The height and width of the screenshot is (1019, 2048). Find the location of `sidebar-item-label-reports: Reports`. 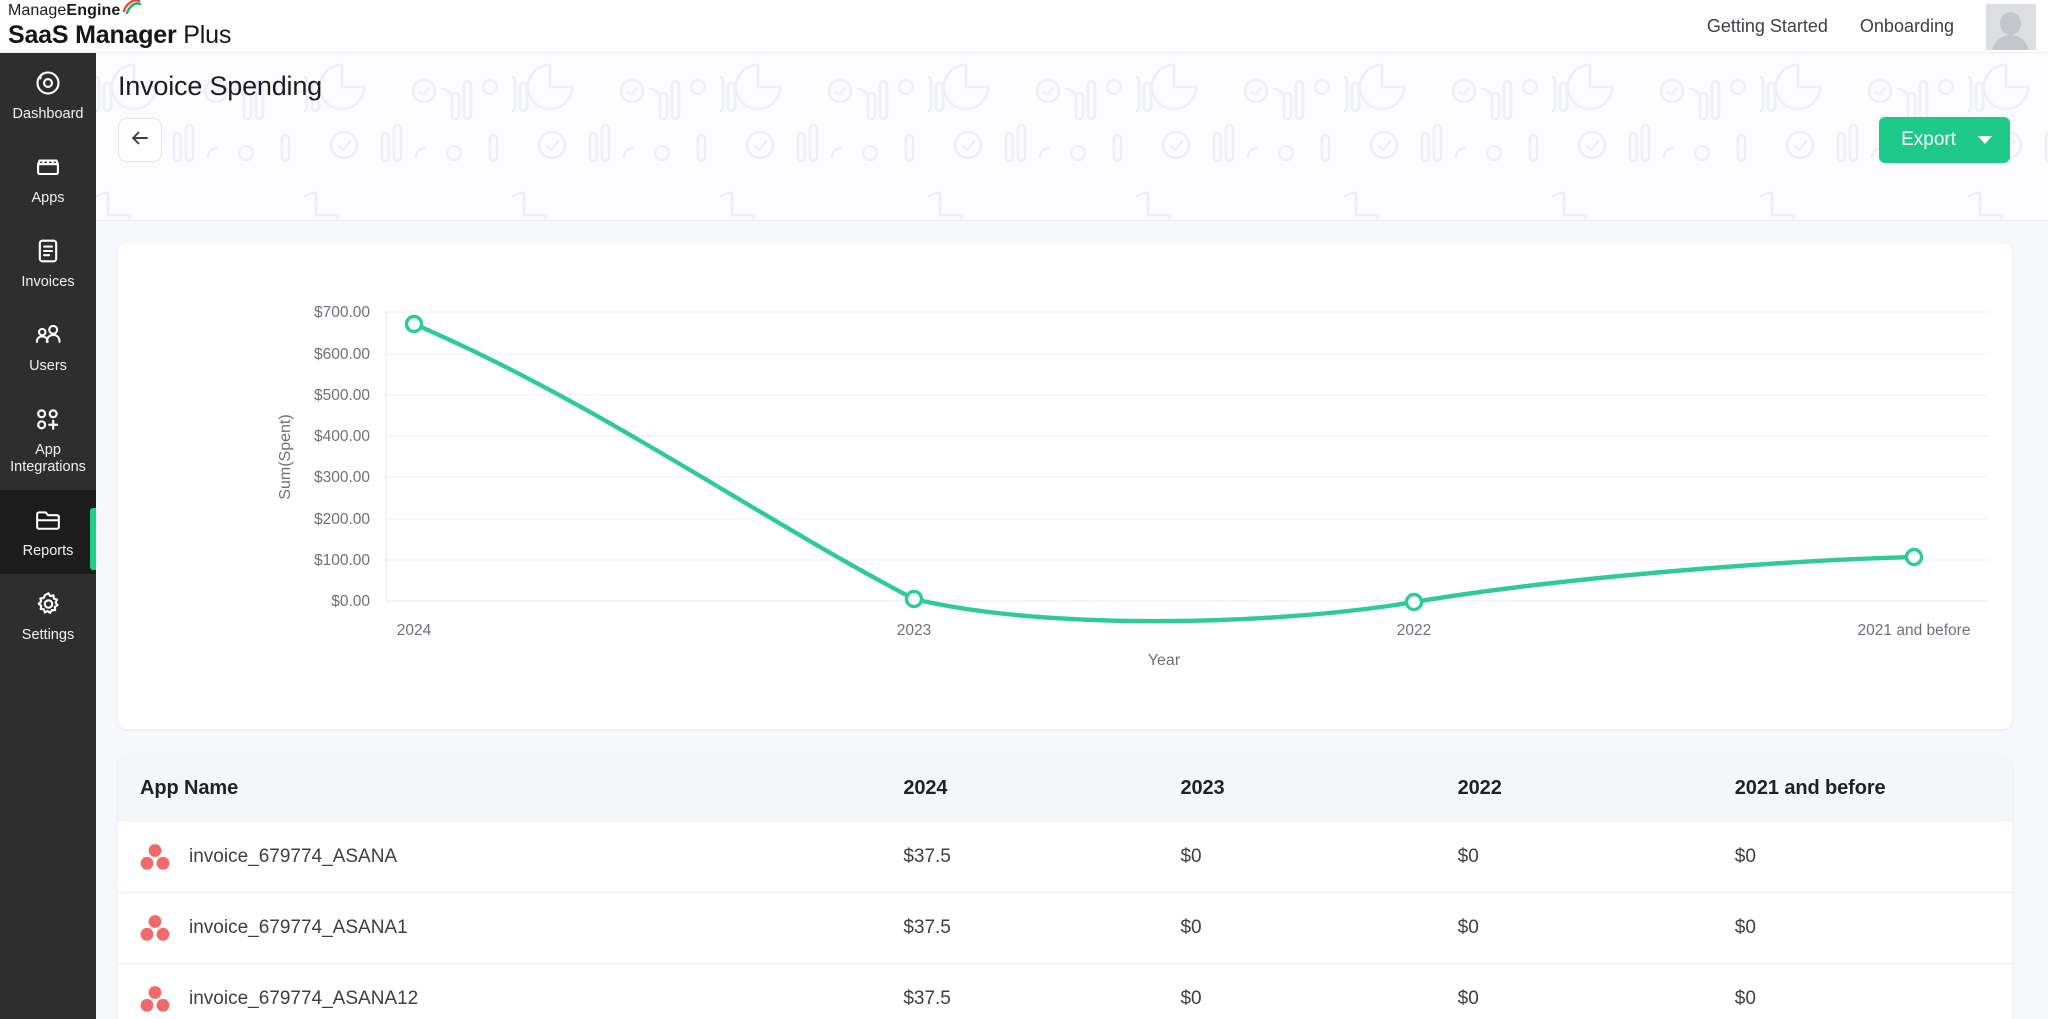

sidebar-item-label-reports: Reports is located at coordinates (48, 551).